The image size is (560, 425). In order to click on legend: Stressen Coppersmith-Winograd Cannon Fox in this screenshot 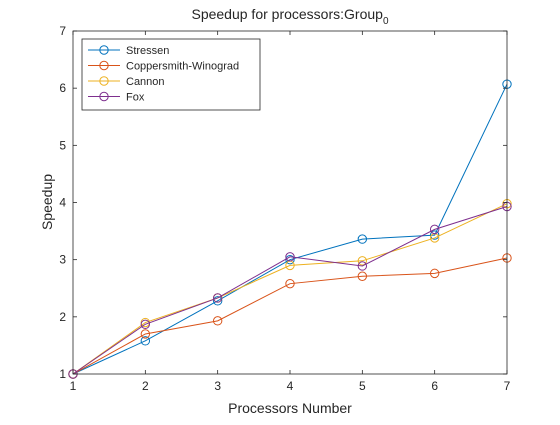, I will do `click(171, 74)`.